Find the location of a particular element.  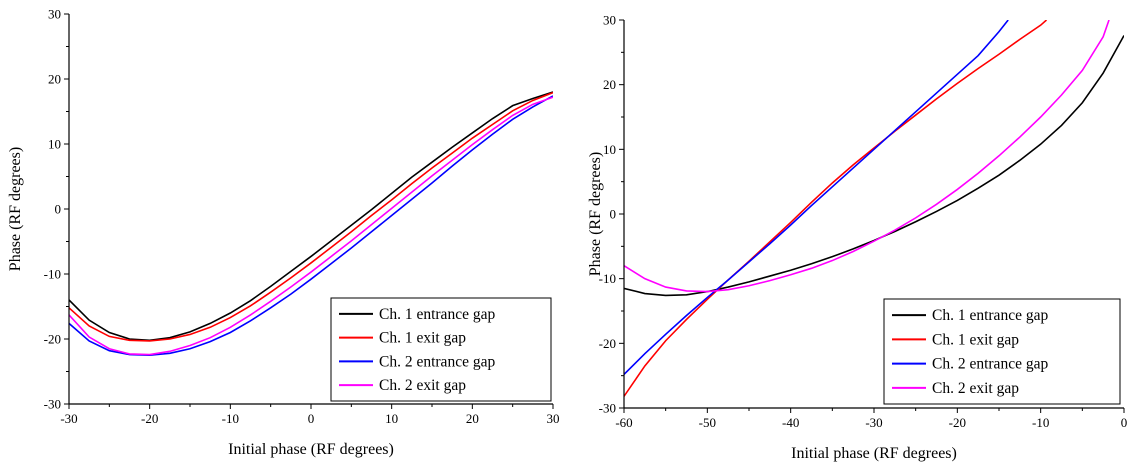

x-tick-label: 30 is located at coordinates (553, 418).